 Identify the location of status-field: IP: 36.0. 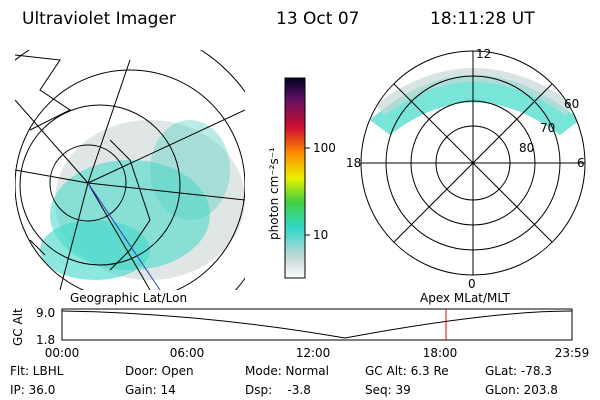
(32, 390).